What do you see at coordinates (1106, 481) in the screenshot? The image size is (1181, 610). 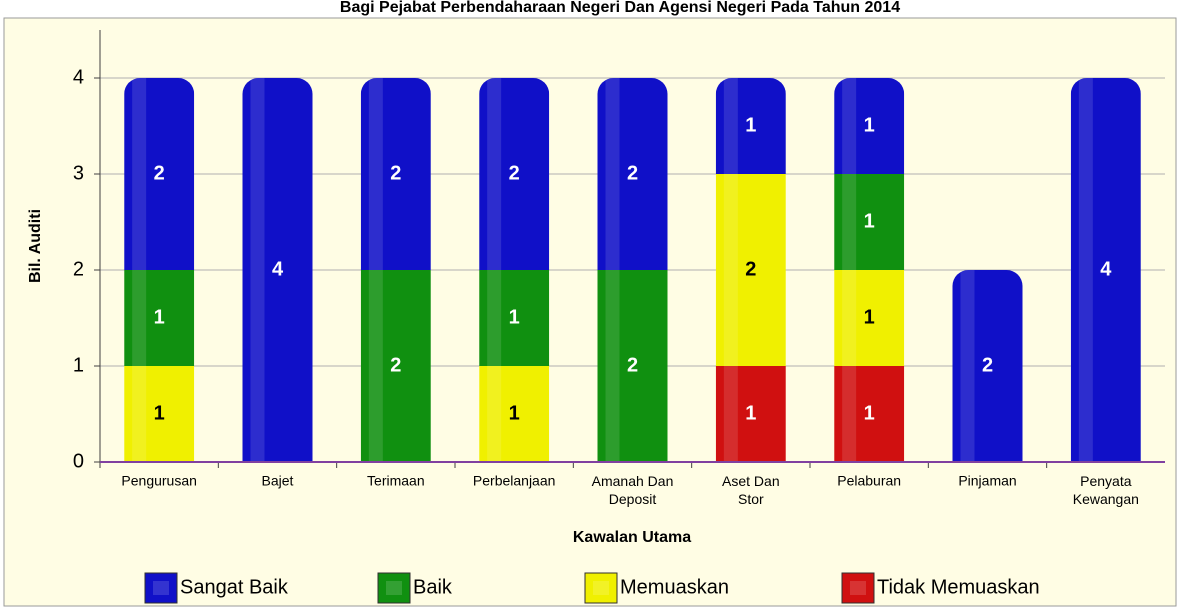 I see `x-tick-label-line: Penyata` at bounding box center [1106, 481].